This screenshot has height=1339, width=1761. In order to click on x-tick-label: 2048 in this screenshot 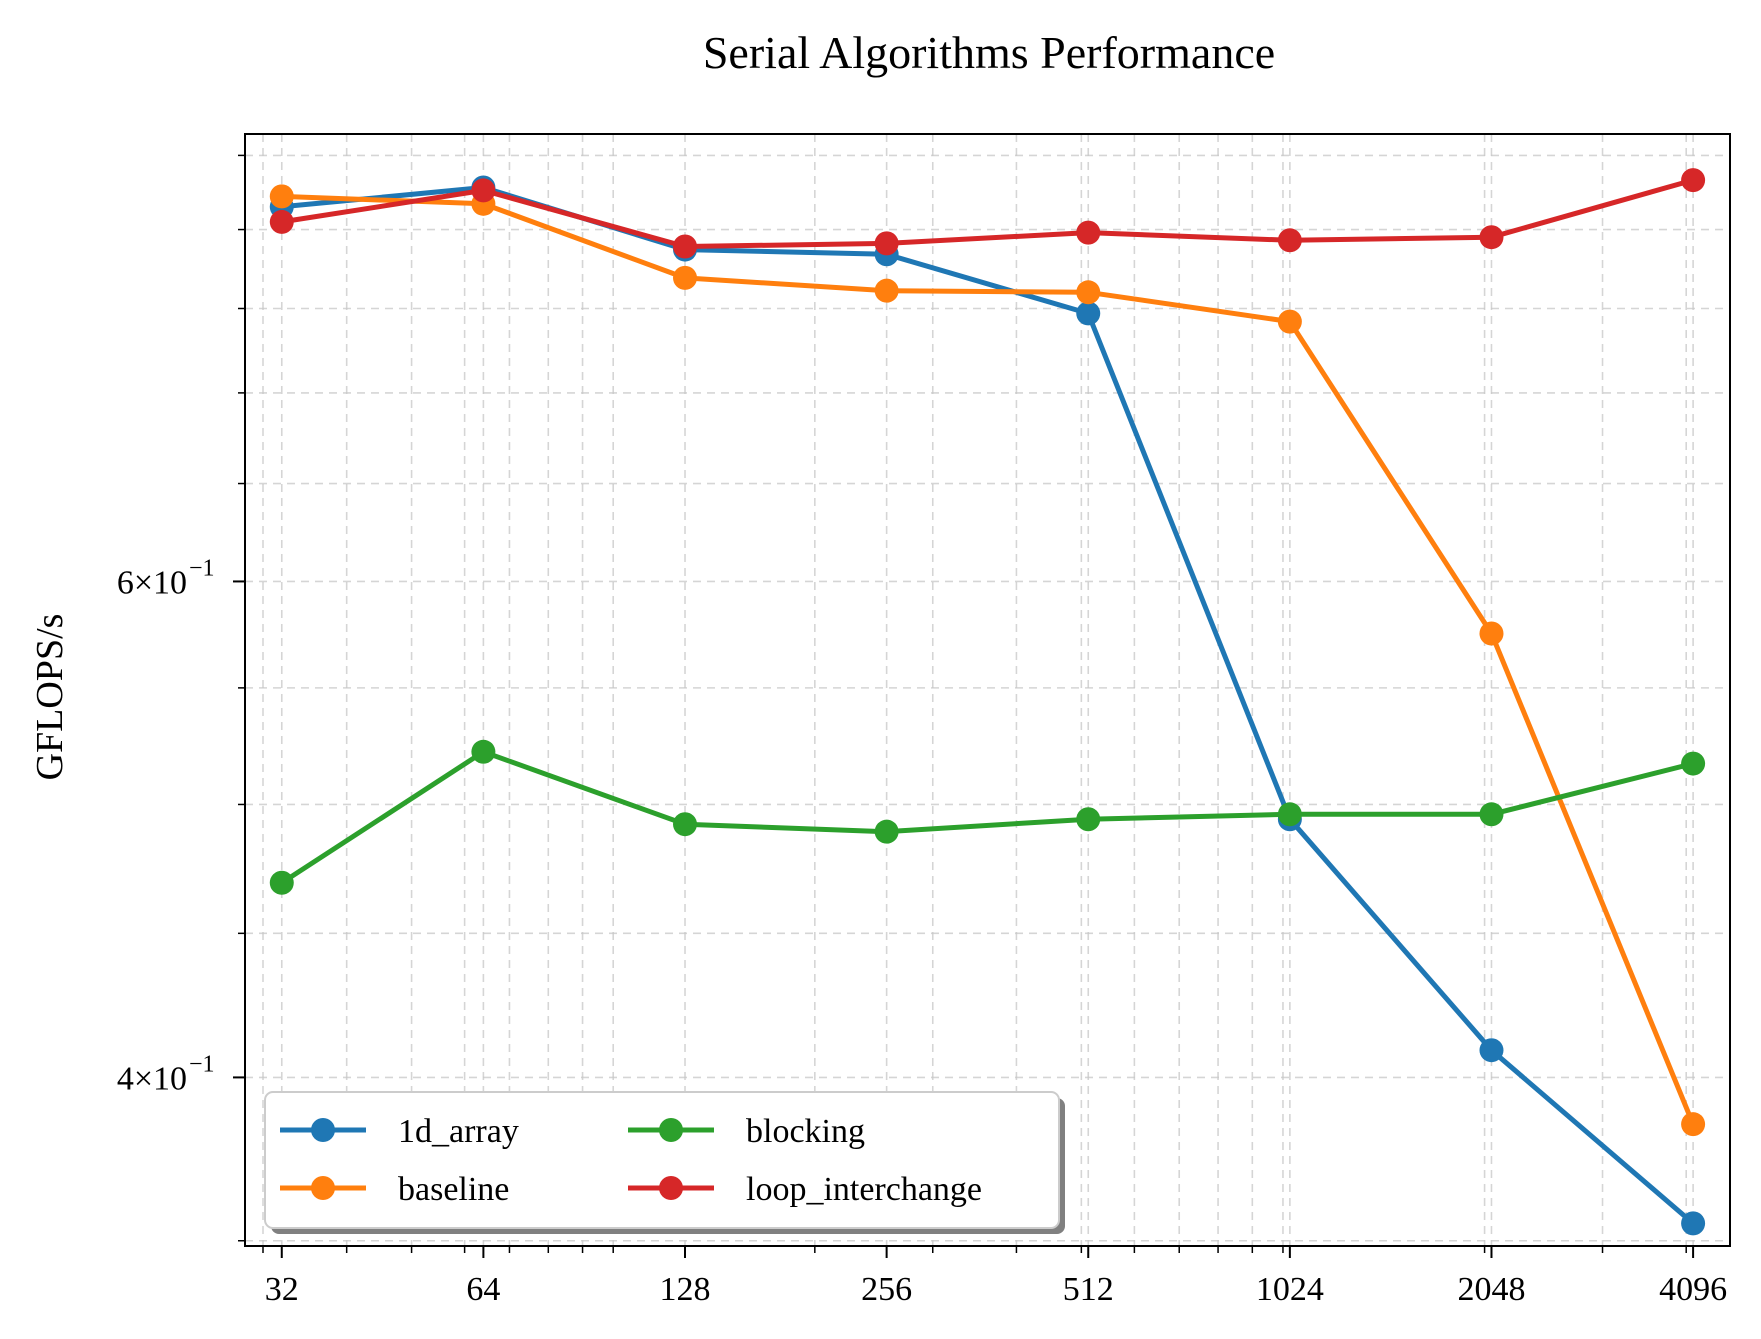, I will do `click(1491, 1289)`.